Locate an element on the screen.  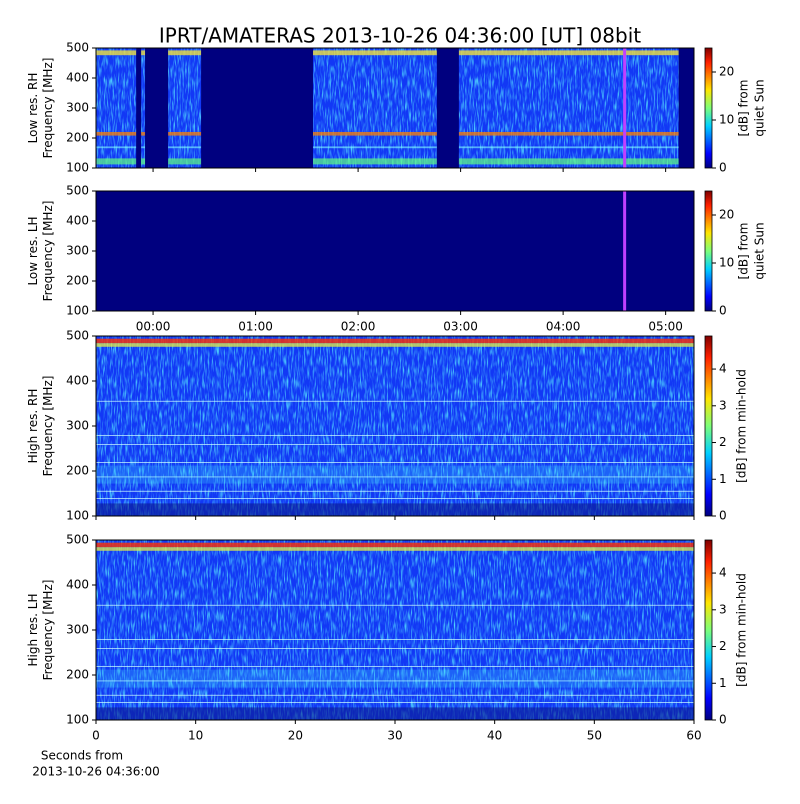
x-tick-label: 40 is located at coordinates (494, 736).